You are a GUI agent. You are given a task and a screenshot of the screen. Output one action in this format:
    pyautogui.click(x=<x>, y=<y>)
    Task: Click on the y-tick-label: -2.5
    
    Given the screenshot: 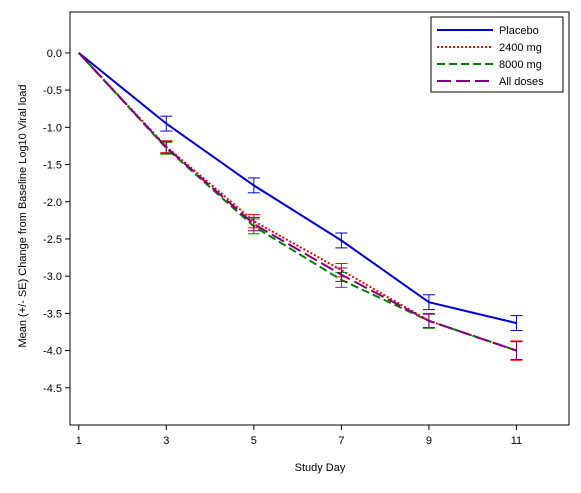 What is the action you would take?
    pyautogui.click(x=52, y=240)
    